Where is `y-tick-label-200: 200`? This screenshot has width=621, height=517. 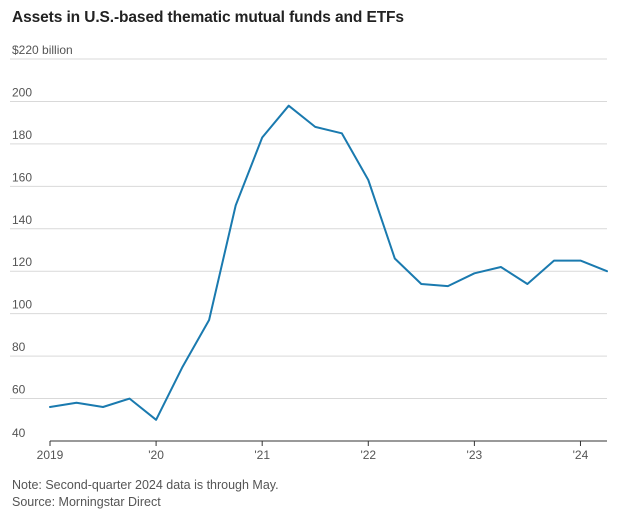
y-tick-label-200: 200 is located at coordinates (22, 92).